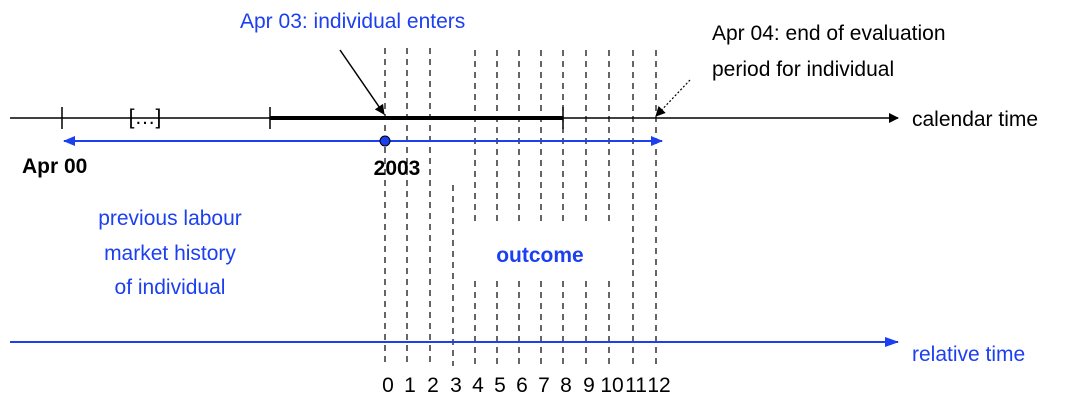 The width and height of the screenshot is (1080, 409). What do you see at coordinates (589, 385) in the screenshot?
I see `relative-tick-label: 9` at bounding box center [589, 385].